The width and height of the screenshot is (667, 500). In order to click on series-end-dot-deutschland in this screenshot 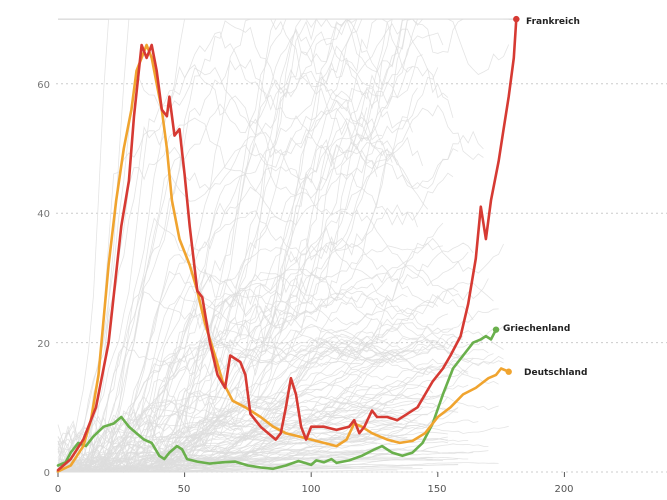, I will do `click(508, 371)`.